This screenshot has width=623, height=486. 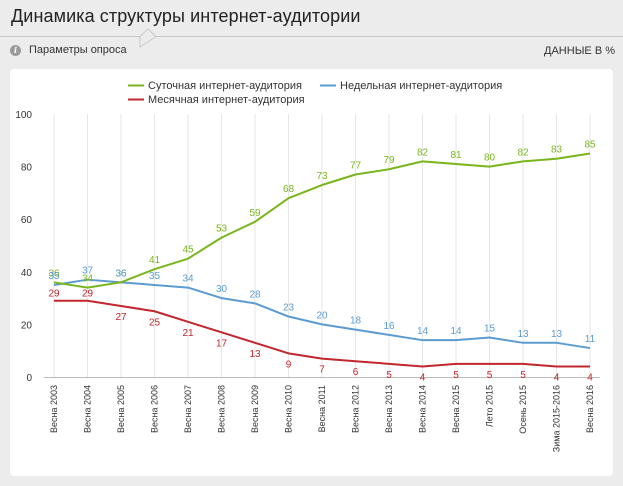 I want to click on x-tick-label: Весна 2010, so click(x=289, y=409).